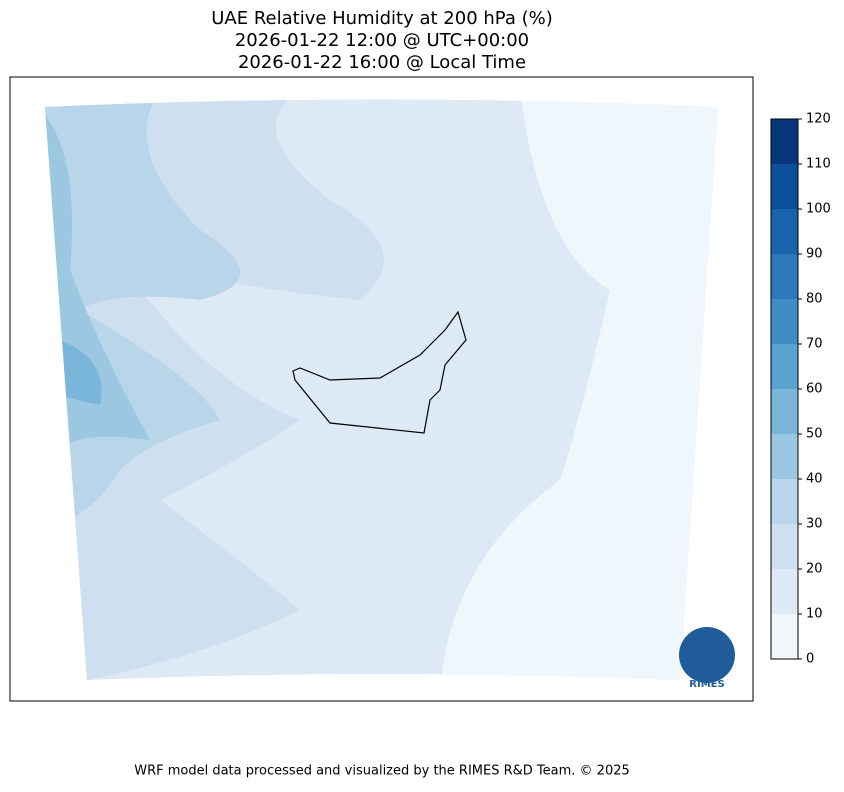 This screenshot has height=792, width=844. Describe the element at coordinates (800, 389) in the screenshot. I see `colorbar: 0 10 20 30 40 50 60 70 80 90 100 110 120` at that location.